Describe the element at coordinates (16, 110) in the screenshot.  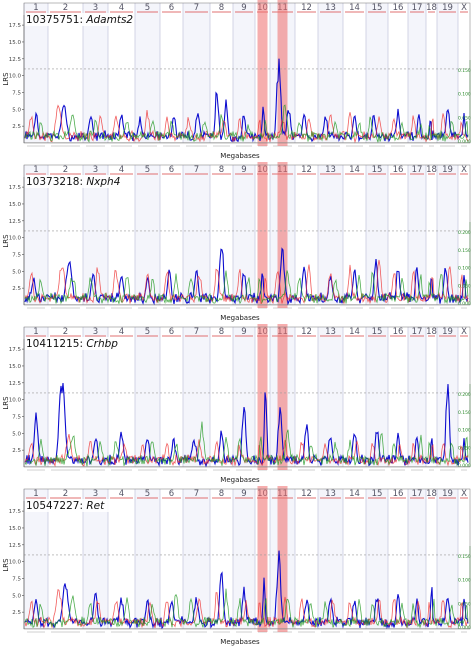
I see `y-tick-label: 5.0` at that location.